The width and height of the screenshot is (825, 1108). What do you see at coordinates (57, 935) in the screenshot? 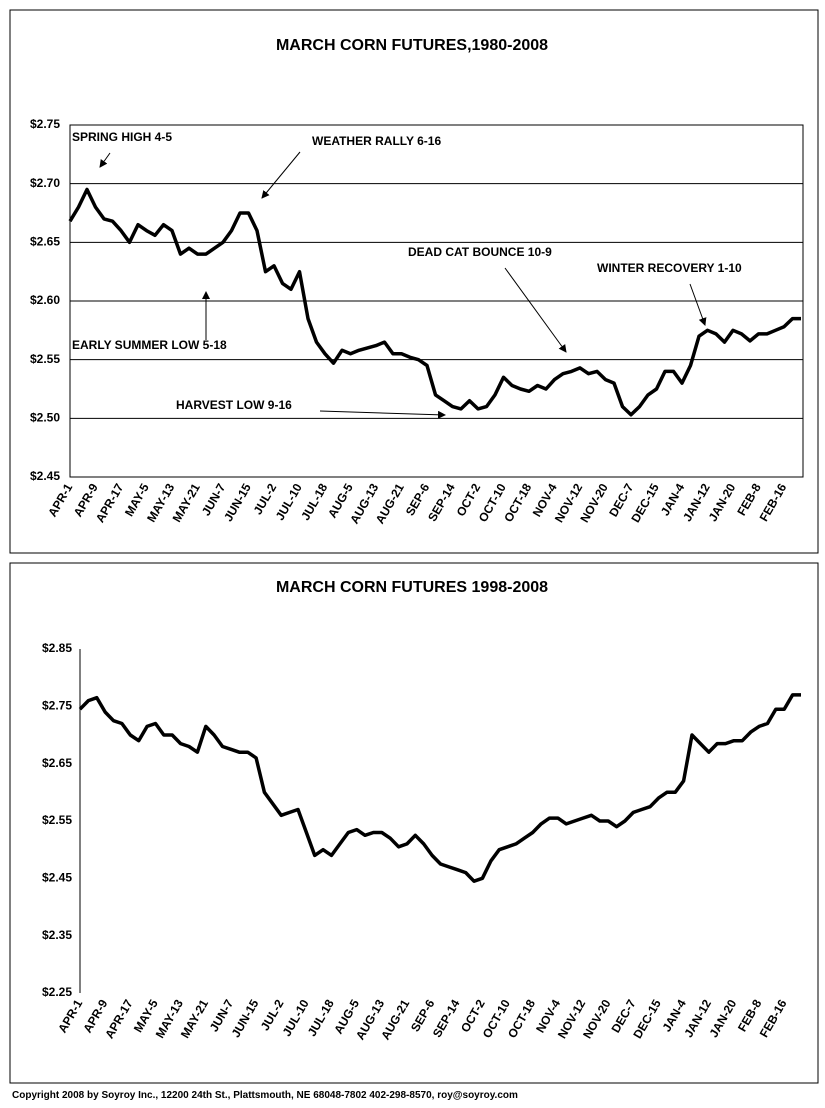
I see `y-tick-label: $2.35` at bounding box center [57, 935].